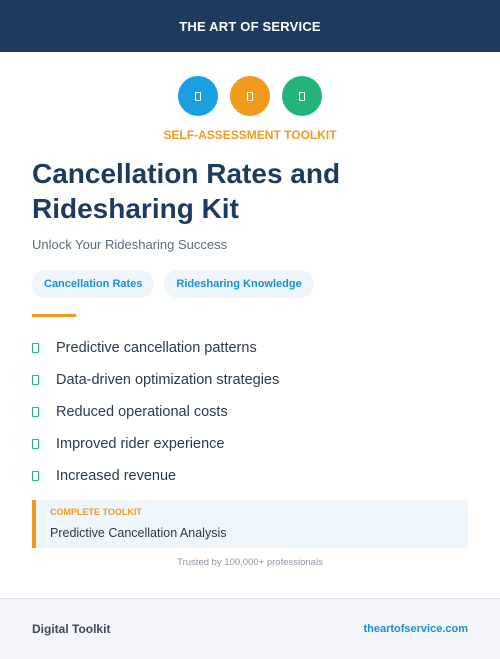 The image size is (500, 659). What do you see at coordinates (71, 629) in the screenshot?
I see `footer-label: Digital Toolkit` at bounding box center [71, 629].